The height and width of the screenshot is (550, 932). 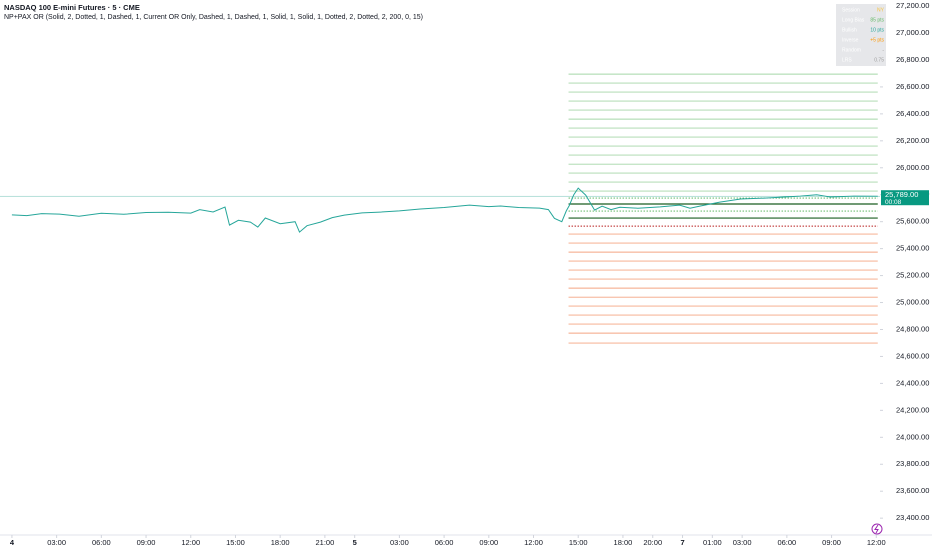 What do you see at coordinates (682, 542) in the screenshot?
I see `x-tick-label: 7` at bounding box center [682, 542].